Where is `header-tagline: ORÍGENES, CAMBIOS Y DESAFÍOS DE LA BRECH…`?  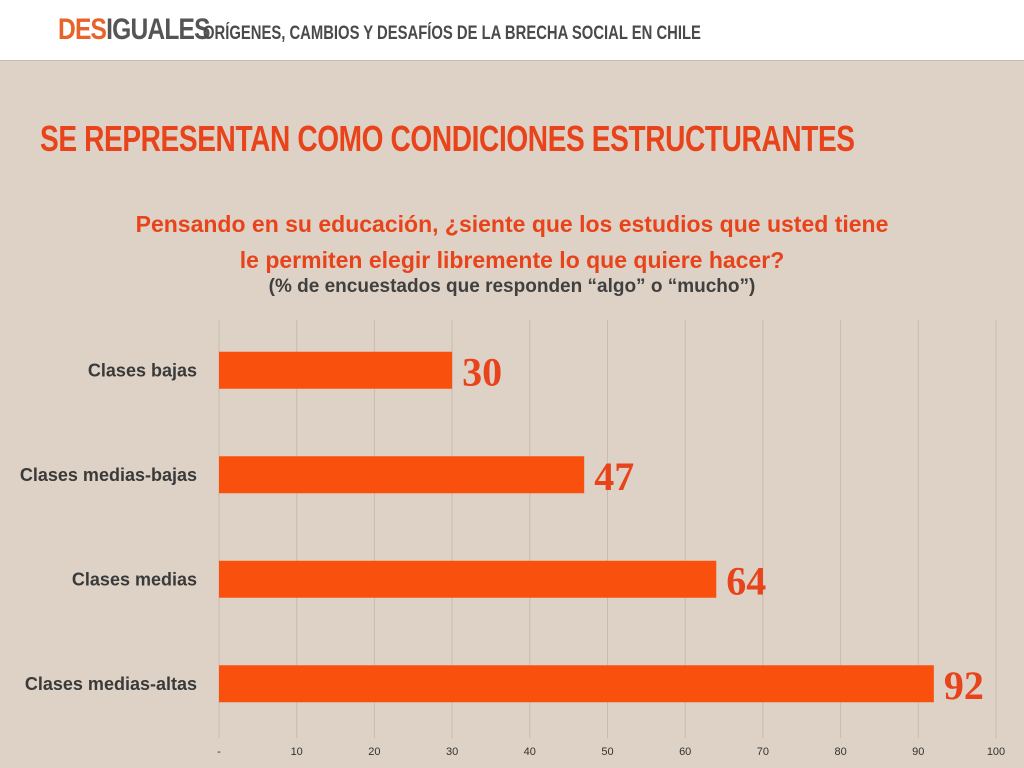
header-tagline: ORÍGENES, CAMBIOS Y DESAFÍOS DE LA BRECH… is located at coordinates (452, 33).